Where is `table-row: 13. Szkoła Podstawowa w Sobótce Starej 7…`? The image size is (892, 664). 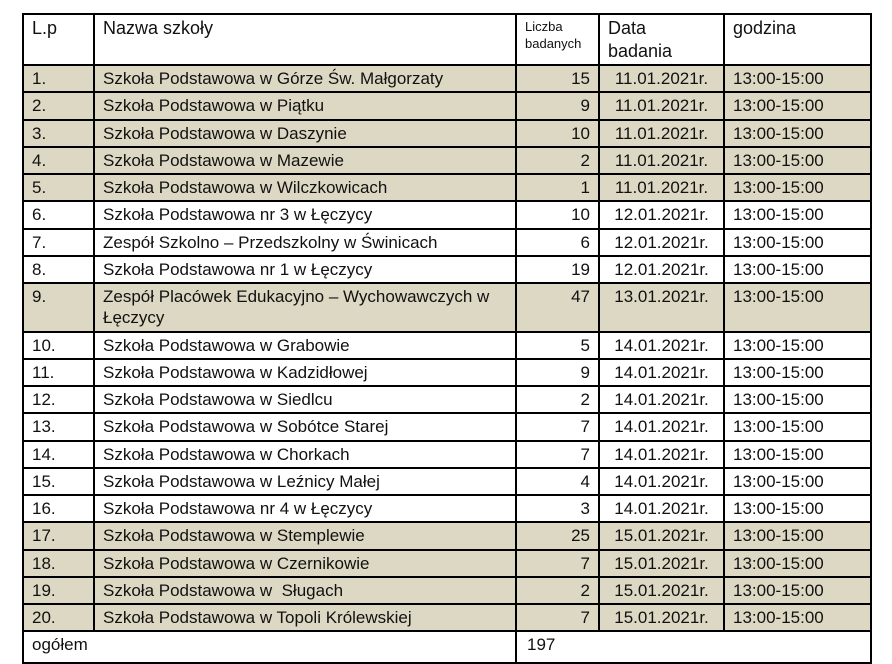
table-row: 13. Szkoła Podstawowa w Sobótce Starej 7… is located at coordinates (447, 427).